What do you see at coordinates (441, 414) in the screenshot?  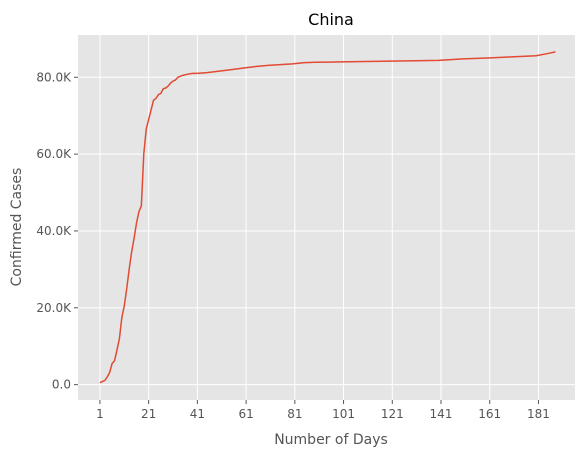 I see `x-tick-label: 141` at bounding box center [441, 414].